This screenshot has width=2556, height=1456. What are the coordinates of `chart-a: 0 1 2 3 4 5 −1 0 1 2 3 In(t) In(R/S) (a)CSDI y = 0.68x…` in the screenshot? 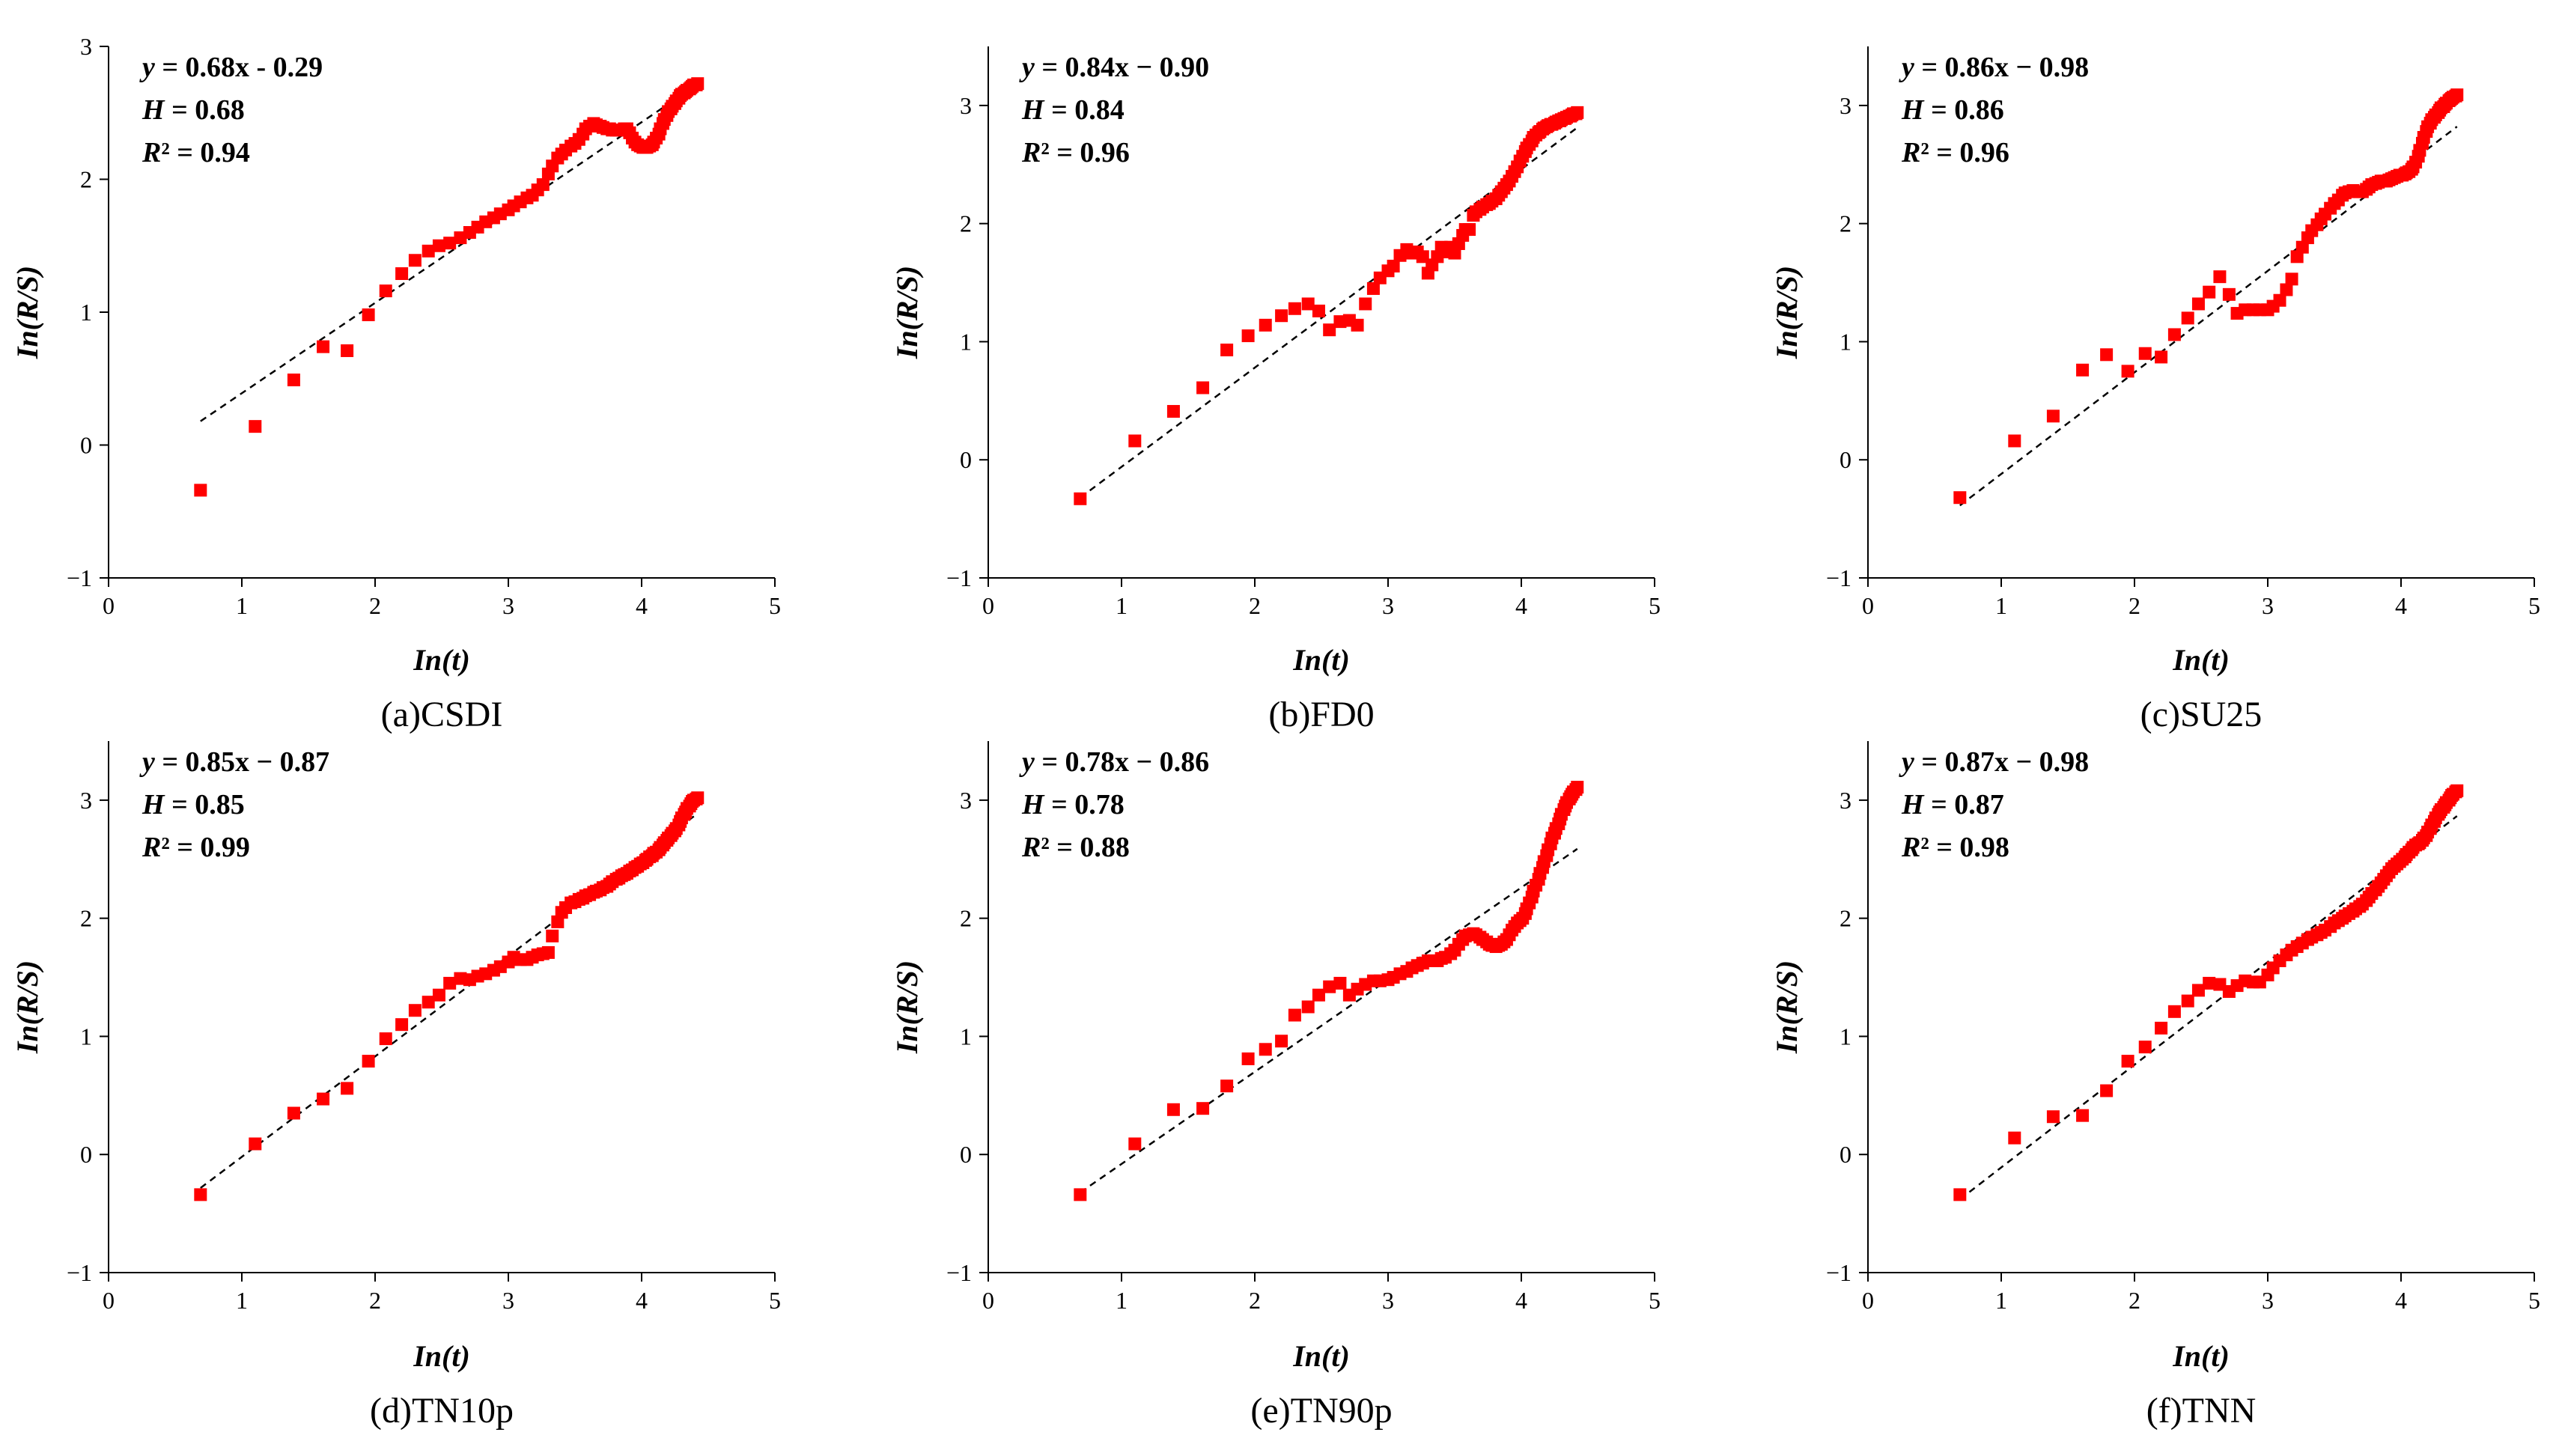 It's located at (396, 383).